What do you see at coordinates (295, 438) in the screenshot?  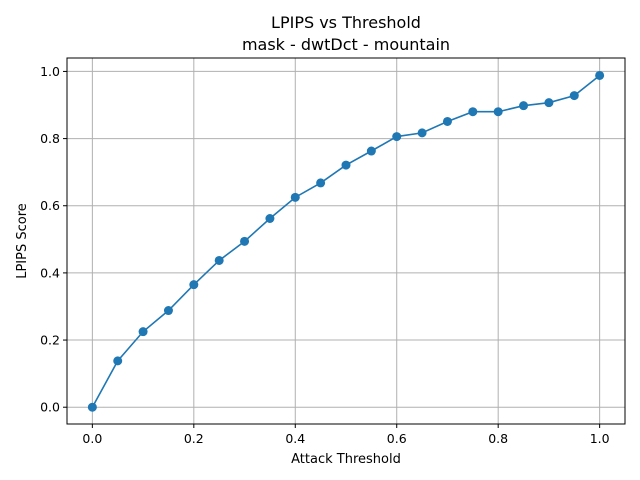 I see `x-tick-label: 0.4` at bounding box center [295, 438].